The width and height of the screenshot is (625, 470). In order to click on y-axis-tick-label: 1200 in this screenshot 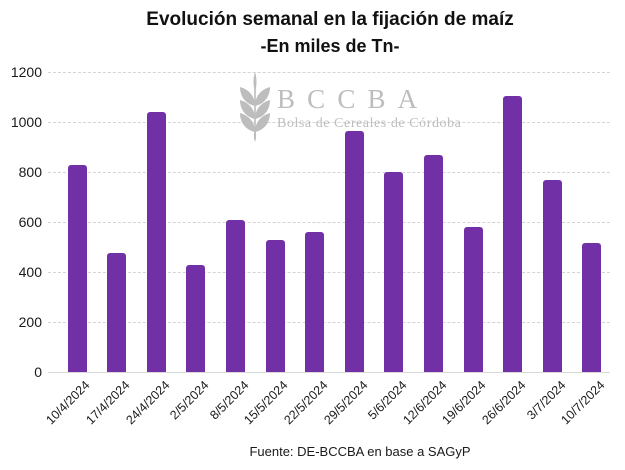, I will do `click(26, 72)`.